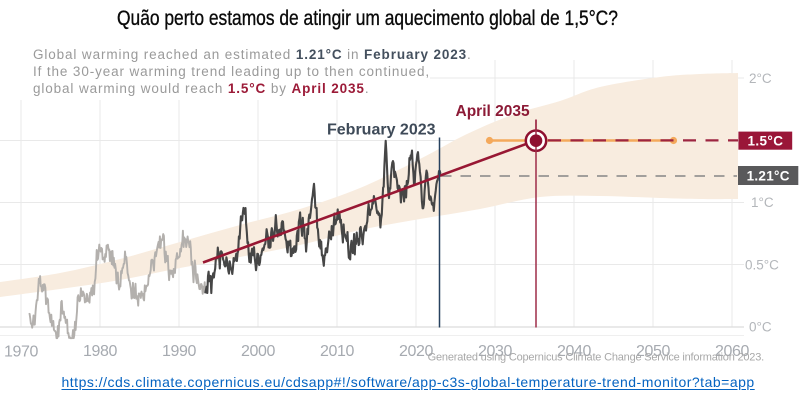 Image resolution: width=800 pixels, height=406 pixels. What do you see at coordinates (495, 351) in the screenshot?
I see `svg-text: 2030` at bounding box center [495, 351].